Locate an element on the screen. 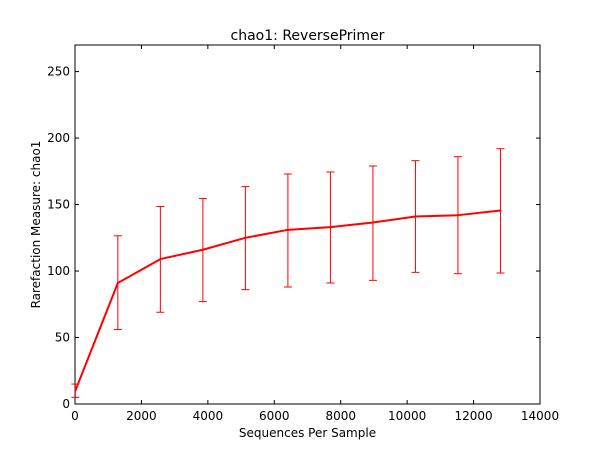 This screenshot has width=600, height=450. x-axis-label: Sequences Per Sample is located at coordinates (307, 433).